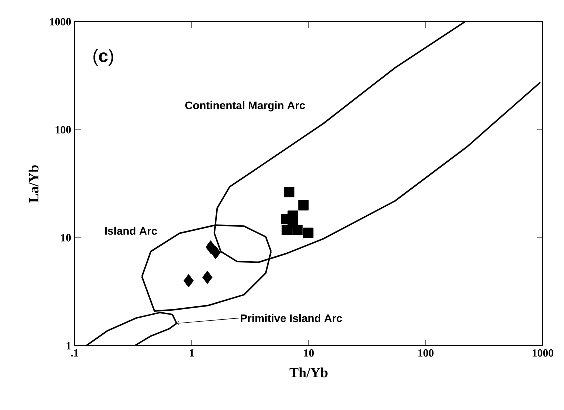  Describe the element at coordinates (246, 106) in the screenshot. I see `annotation: Continental Margin Arc` at that location.